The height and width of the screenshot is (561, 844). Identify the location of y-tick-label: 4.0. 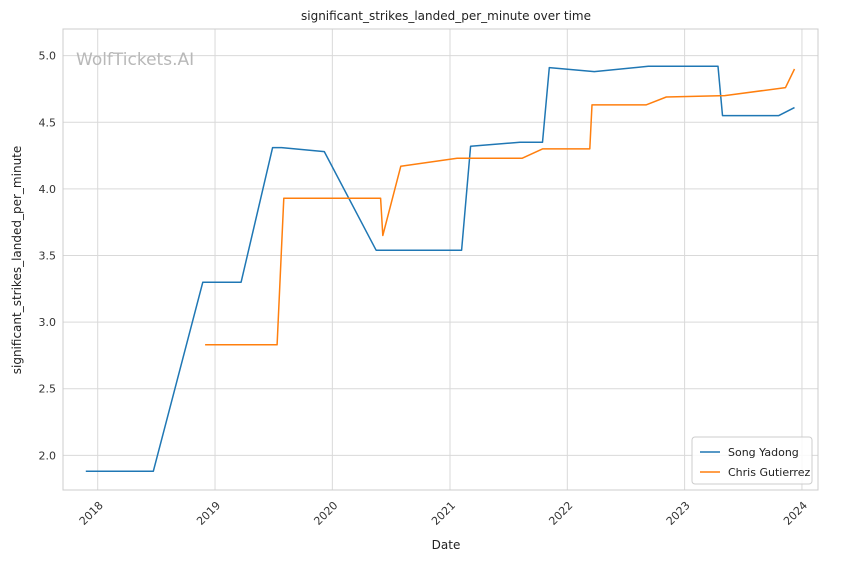
(48, 189).